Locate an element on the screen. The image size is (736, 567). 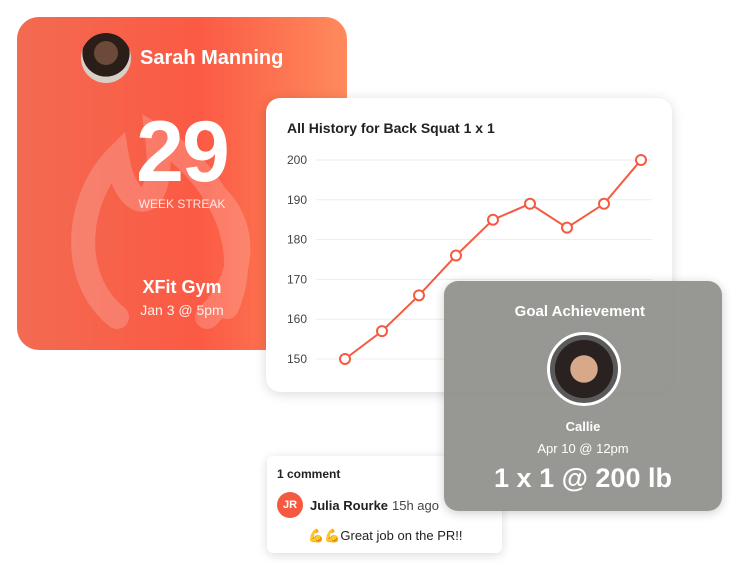
flame-icon is located at coordinates (161, 221).